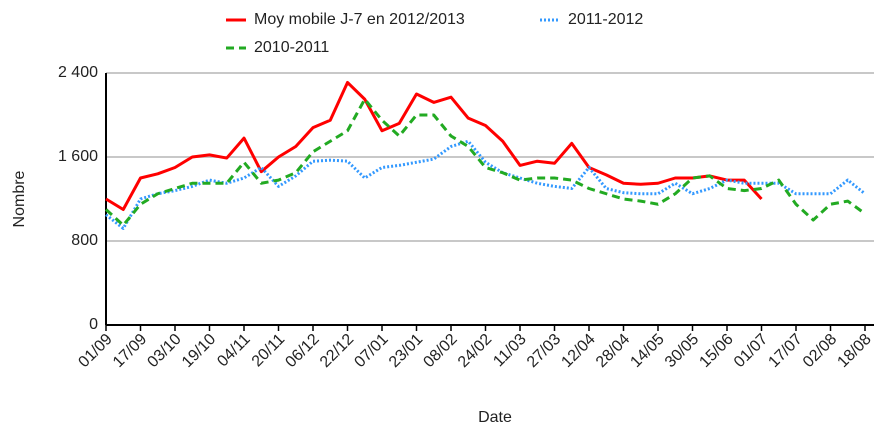 The width and height of the screenshot is (874, 427). I want to click on x-tick-label: 06/12, so click(302, 351).